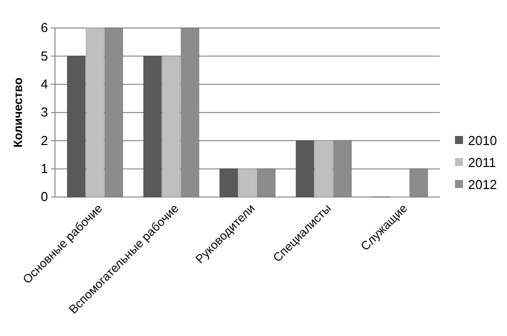  Describe the element at coordinates (18, 113) in the screenshot. I see `y-axis-title: Количество` at that location.